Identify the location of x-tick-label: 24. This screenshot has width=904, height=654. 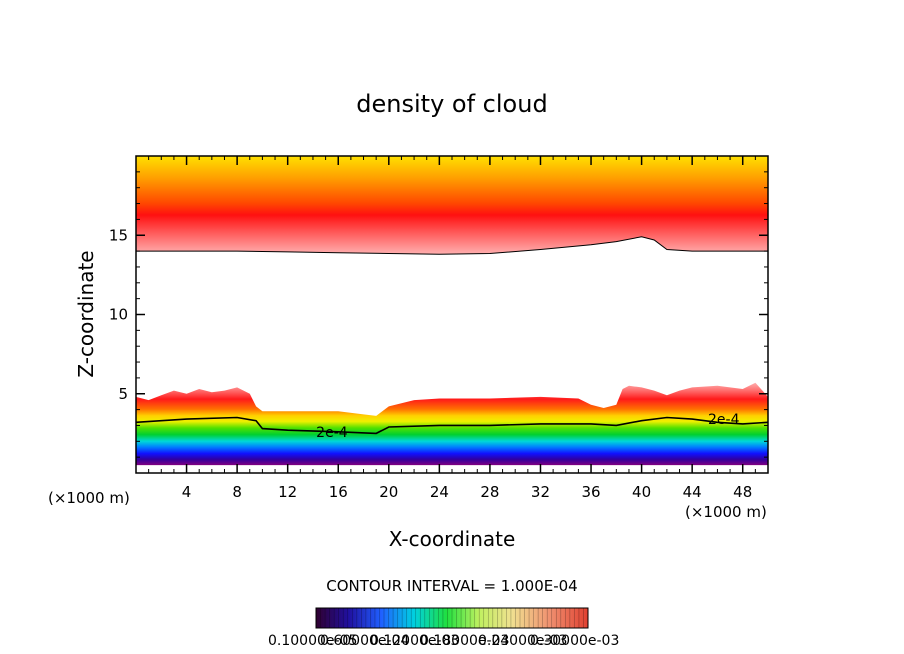
(439, 492).